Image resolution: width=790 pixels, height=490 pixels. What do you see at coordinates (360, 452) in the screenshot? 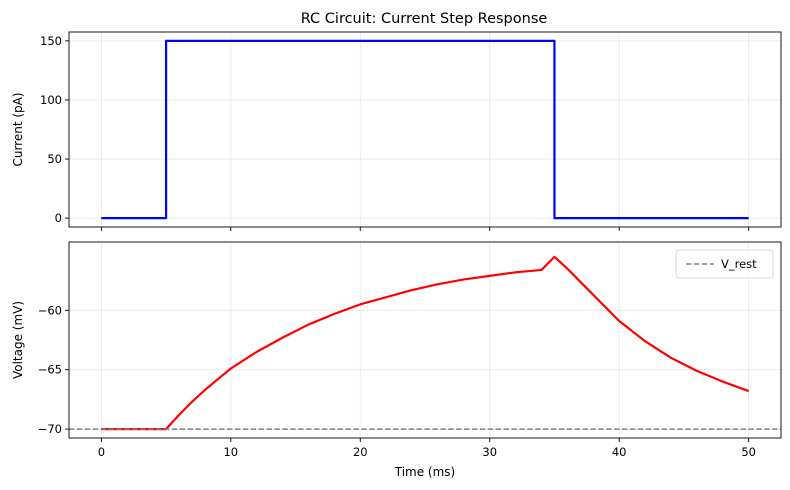
I see `x-tick-label: 20` at bounding box center [360, 452].